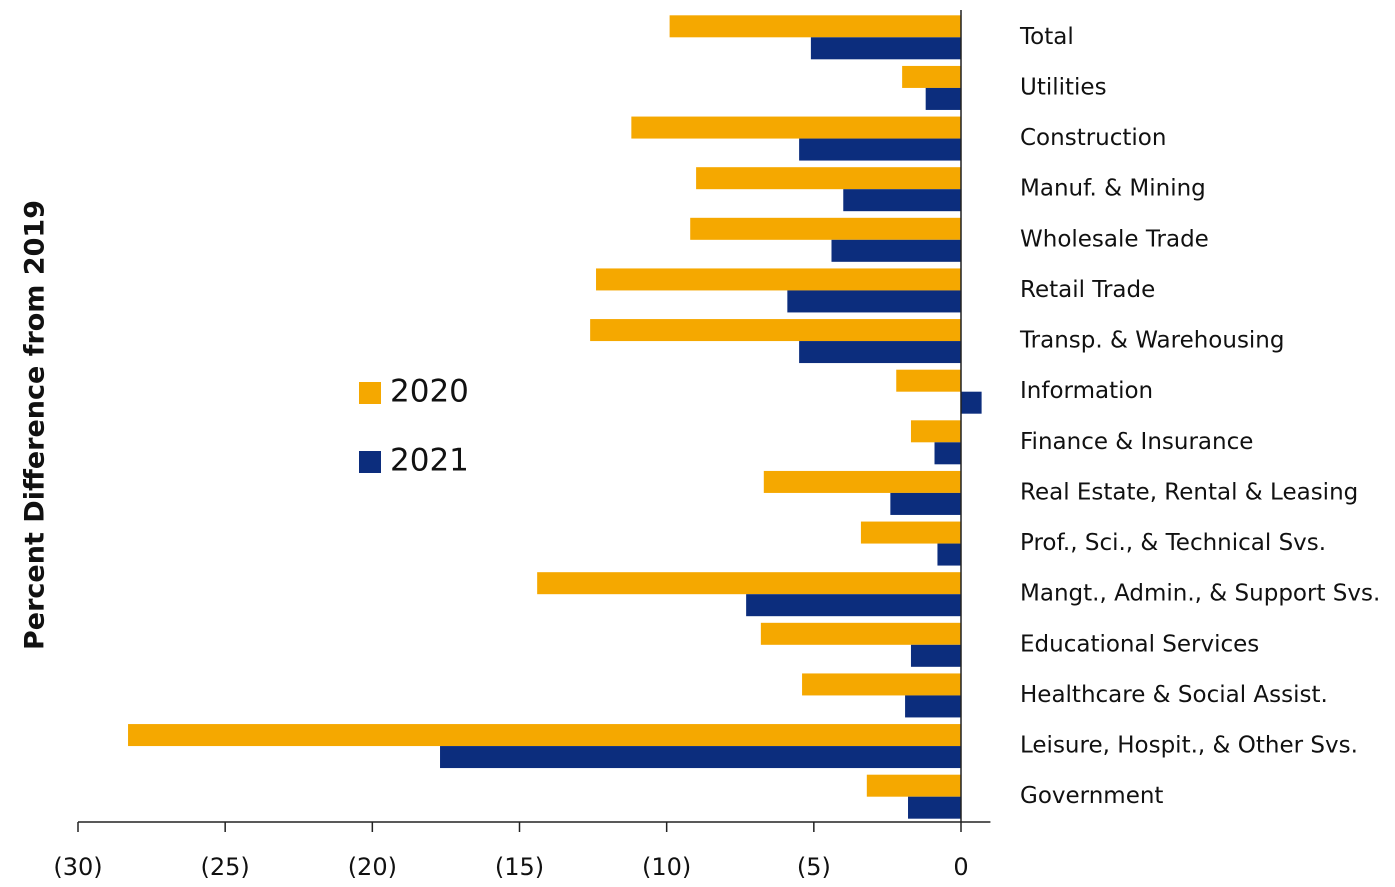  Describe the element at coordinates (1063, 87) in the screenshot. I see `category-label: Utilities` at that location.